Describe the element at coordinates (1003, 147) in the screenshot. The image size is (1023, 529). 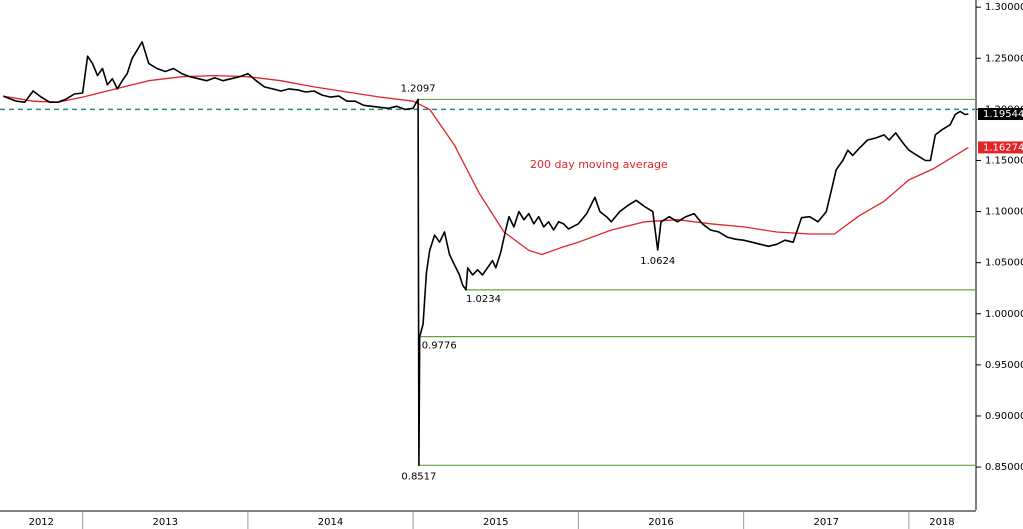
I see `last-value-label: 1.16274` at that location.